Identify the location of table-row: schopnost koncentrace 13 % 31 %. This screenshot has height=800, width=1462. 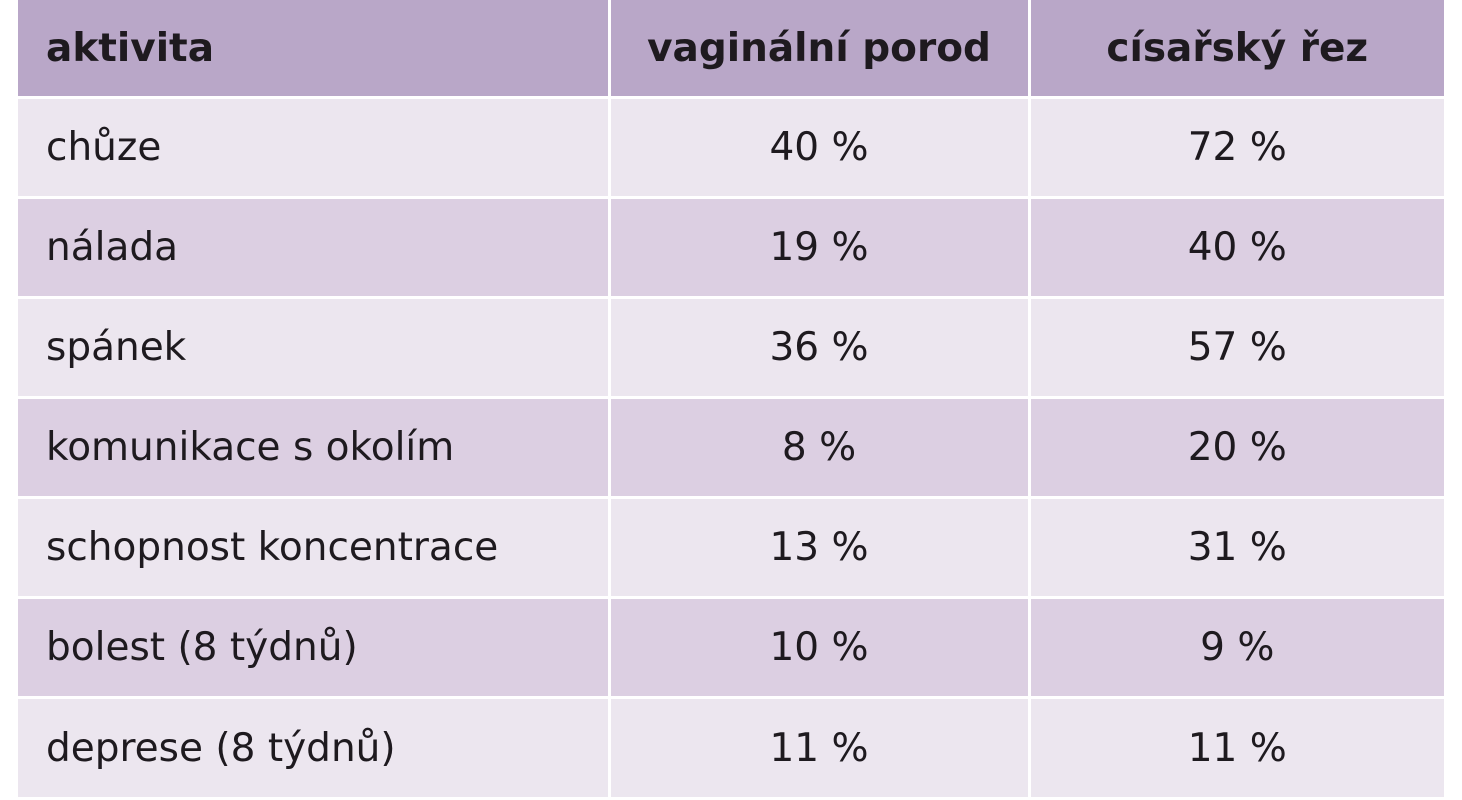
(731, 548).